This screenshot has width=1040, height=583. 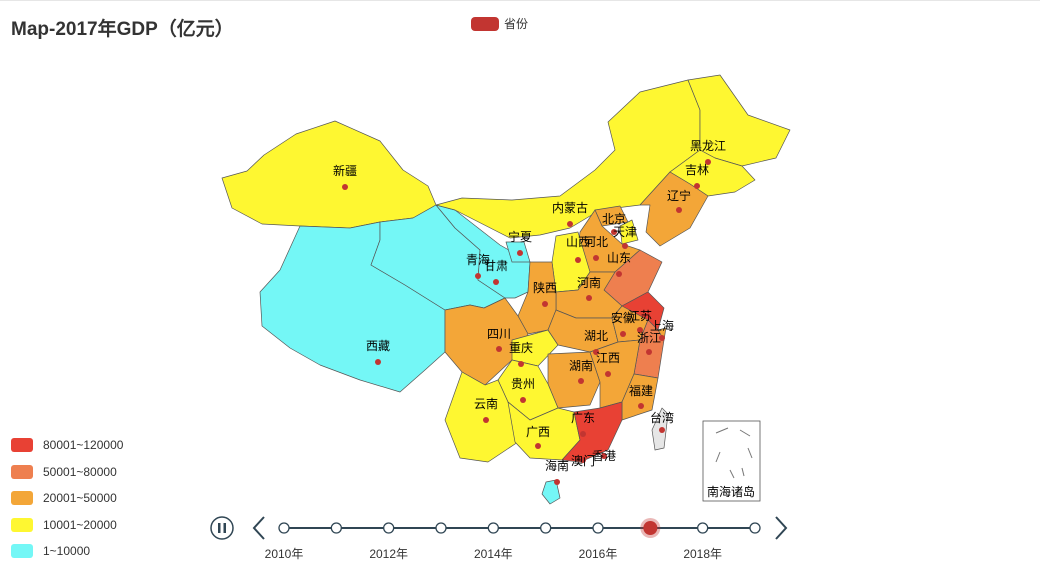 I want to click on region-四川, so click(x=486, y=341).